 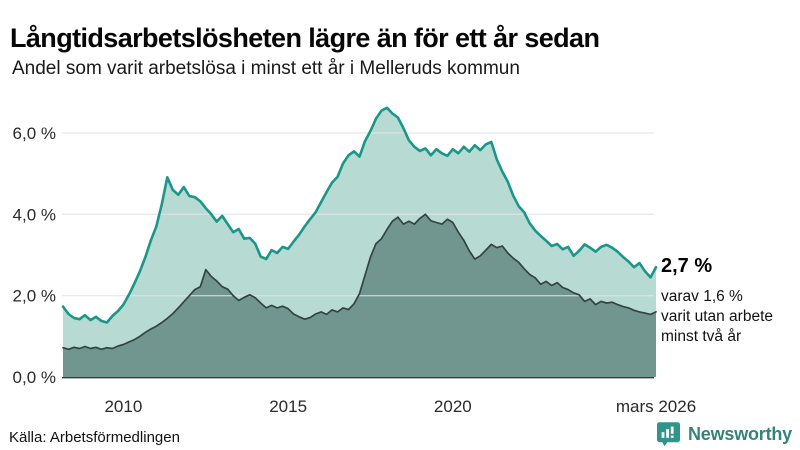 I want to click on y-tick-label: 0,0 %, so click(x=34, y=377).